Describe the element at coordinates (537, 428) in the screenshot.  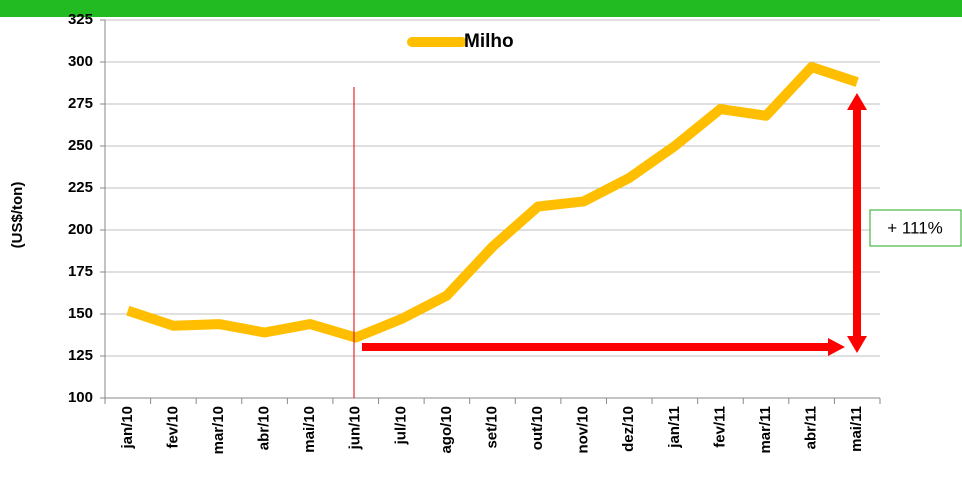
I see `x-tick-label: out/10` at that location.